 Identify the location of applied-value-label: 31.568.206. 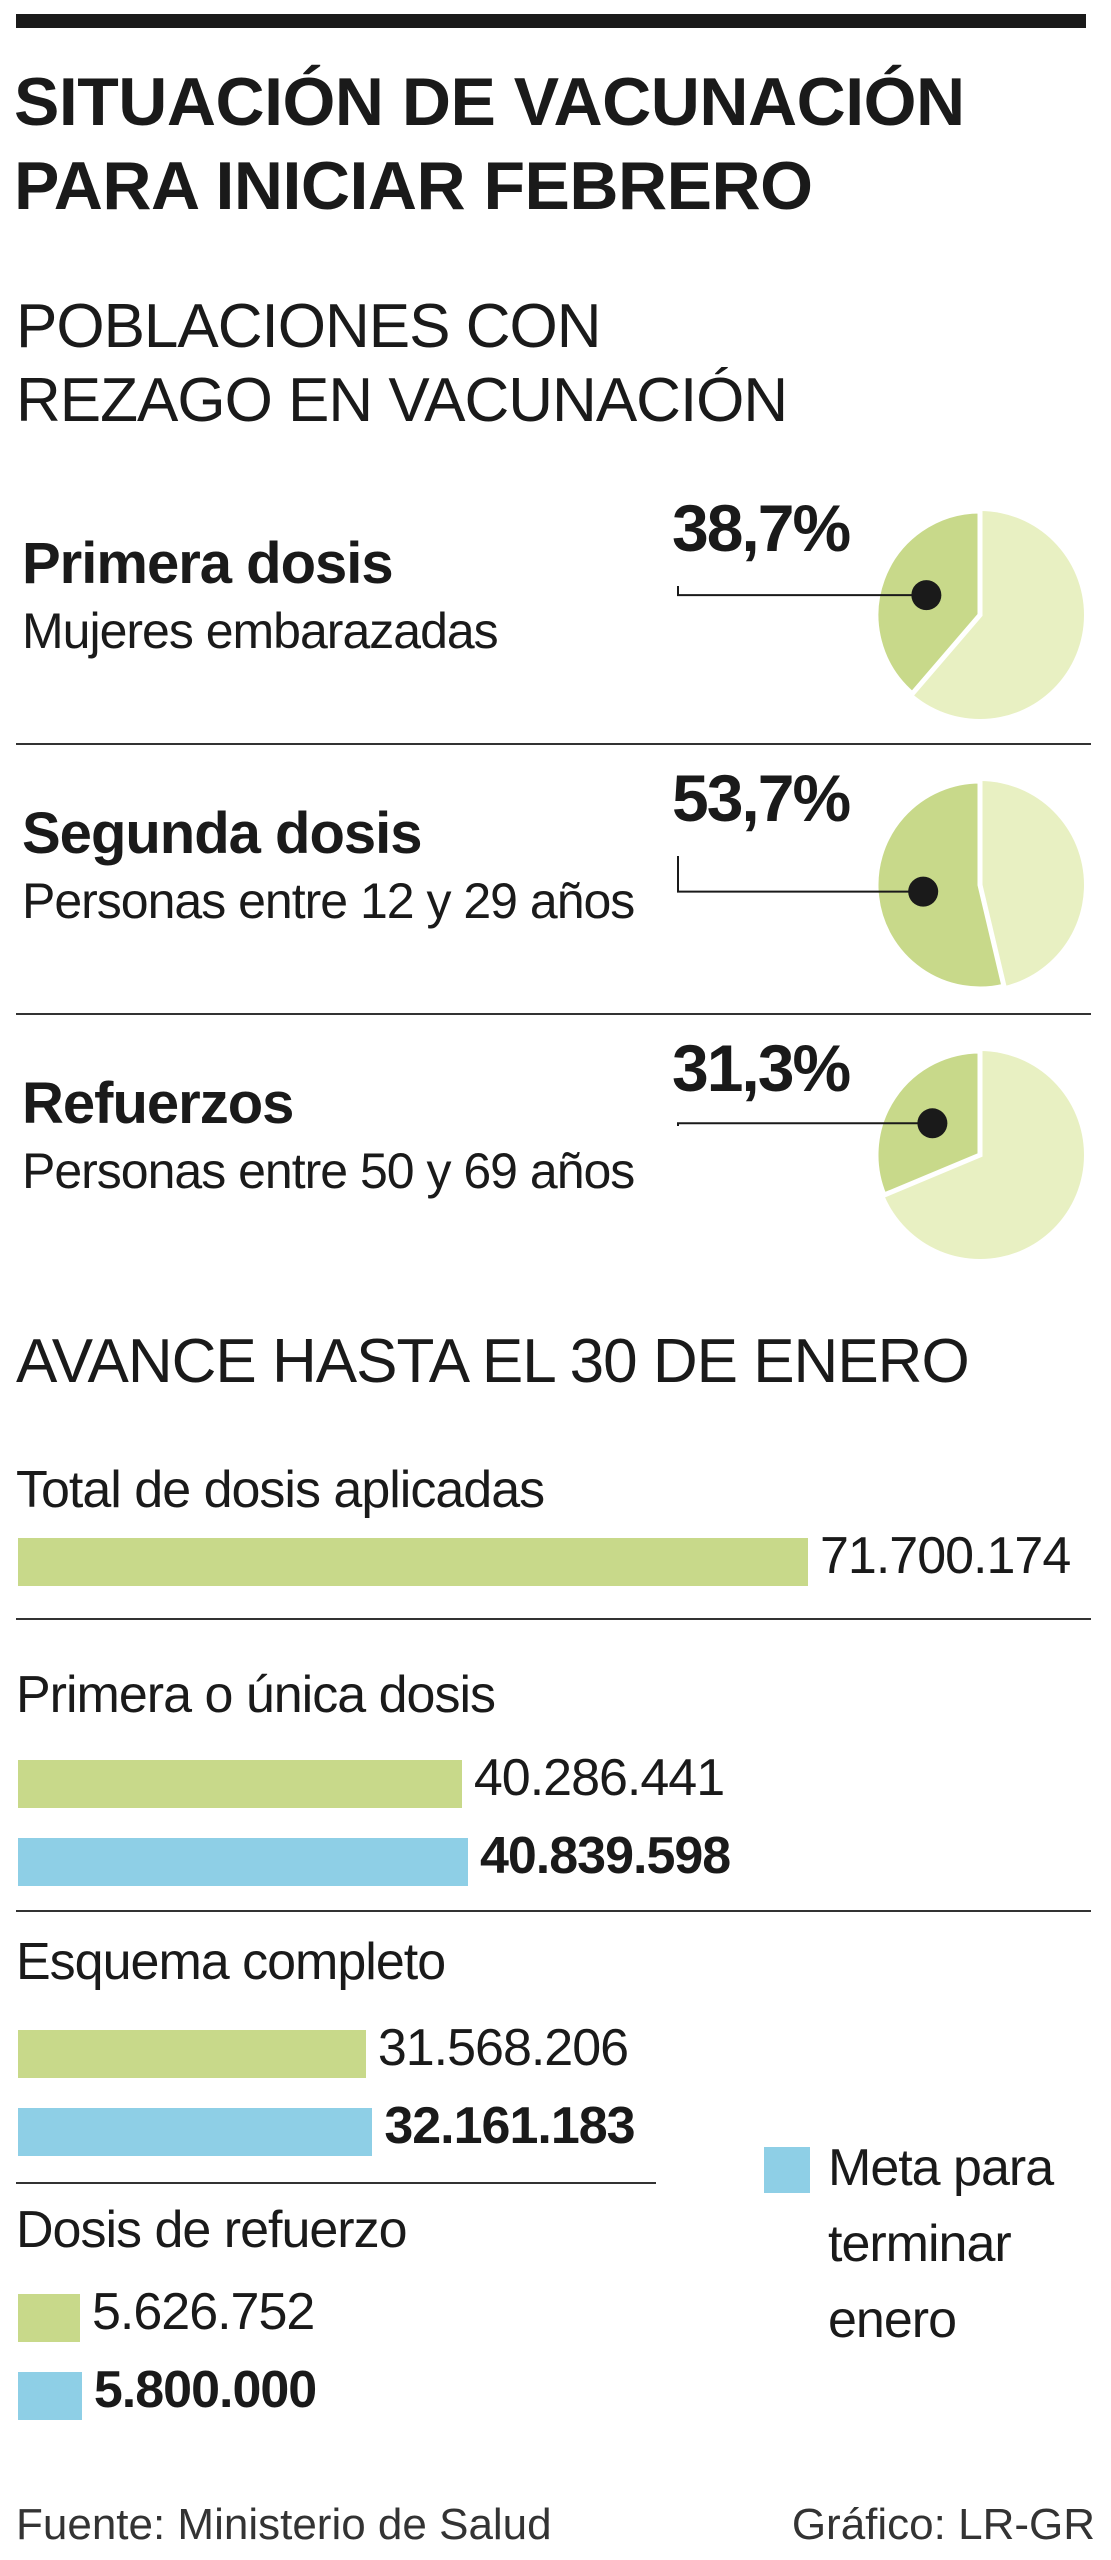
(503, 2048).